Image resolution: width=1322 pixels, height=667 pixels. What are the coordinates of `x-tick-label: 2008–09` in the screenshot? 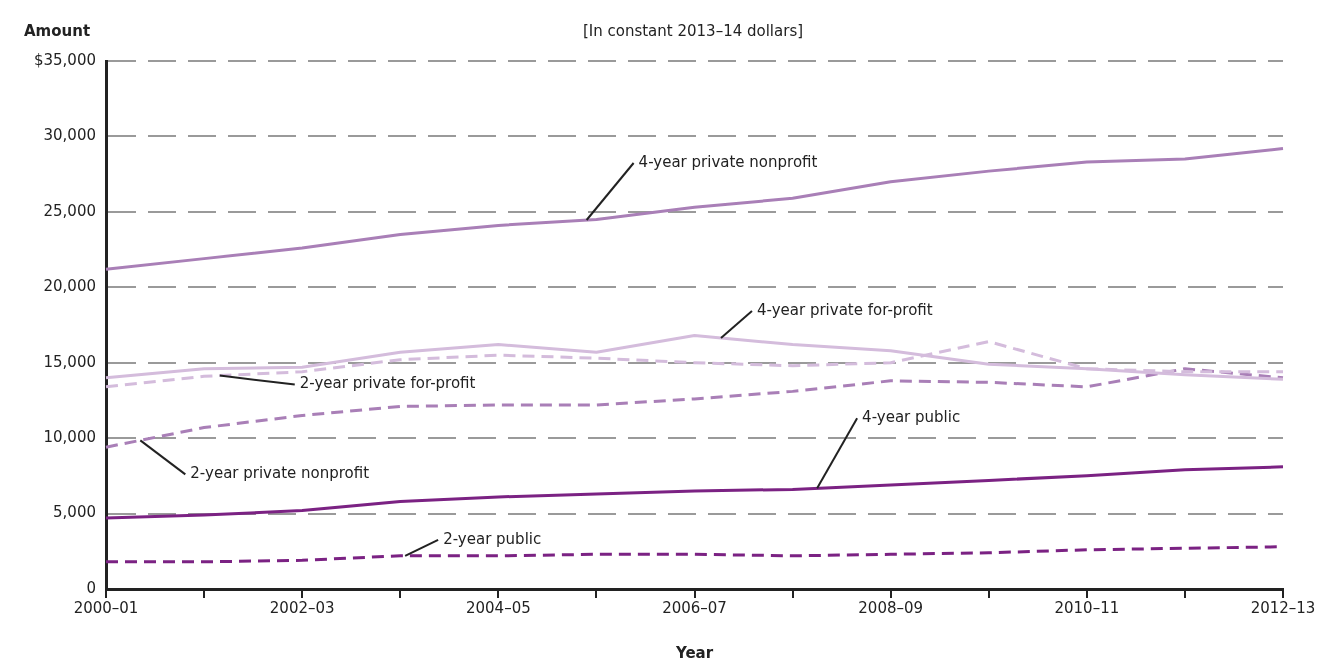 It's located at (891, 607).